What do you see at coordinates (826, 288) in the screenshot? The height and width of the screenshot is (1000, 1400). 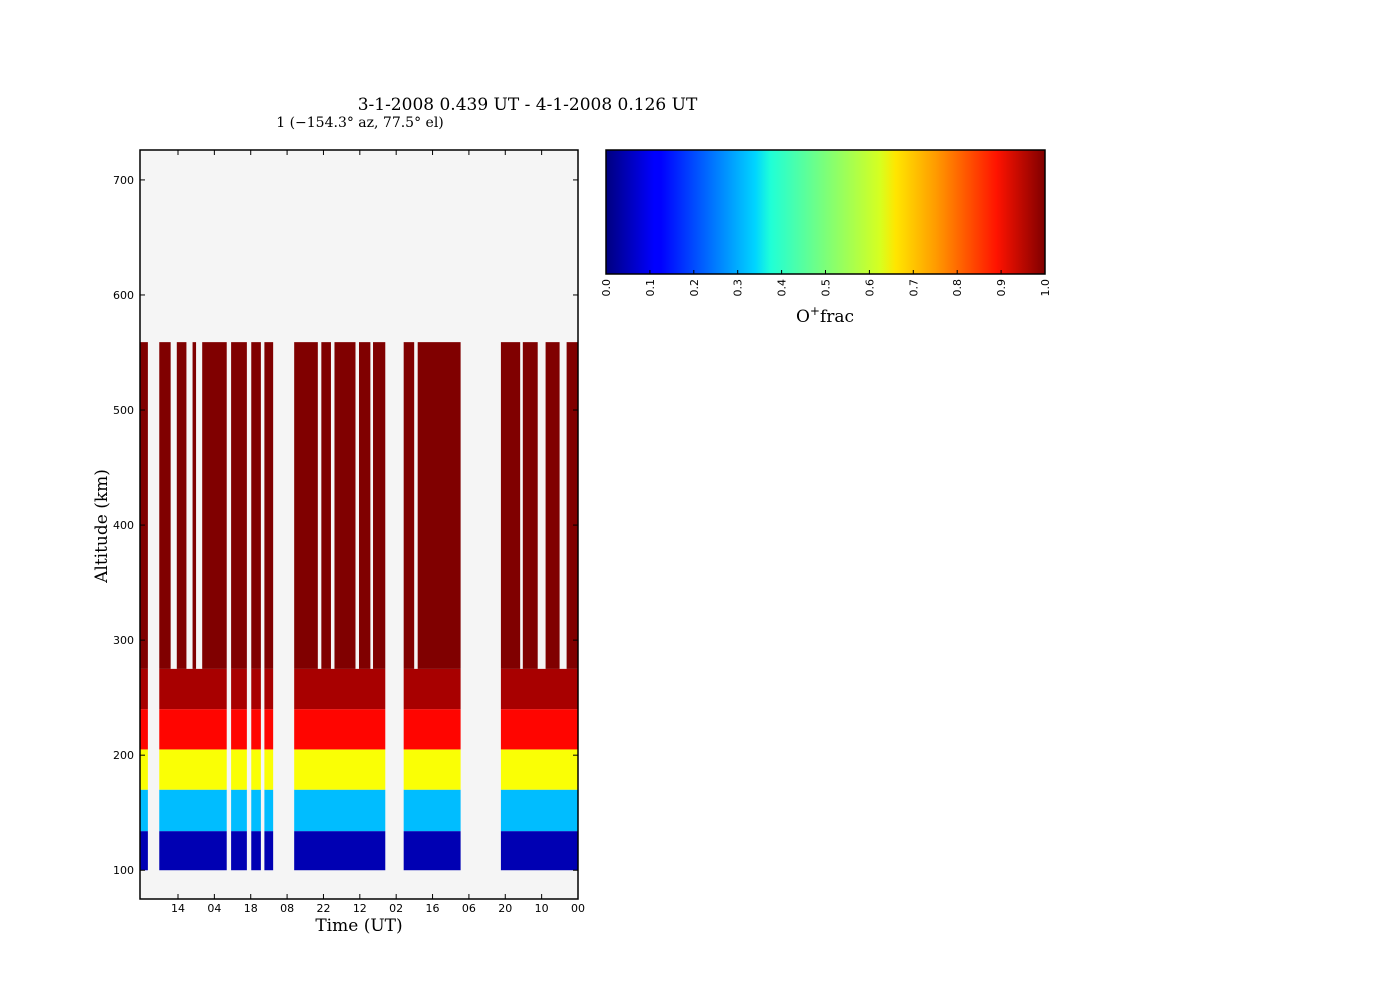 I see `colorbar-tick-label: 0.5` at bounding box center [826, 288].